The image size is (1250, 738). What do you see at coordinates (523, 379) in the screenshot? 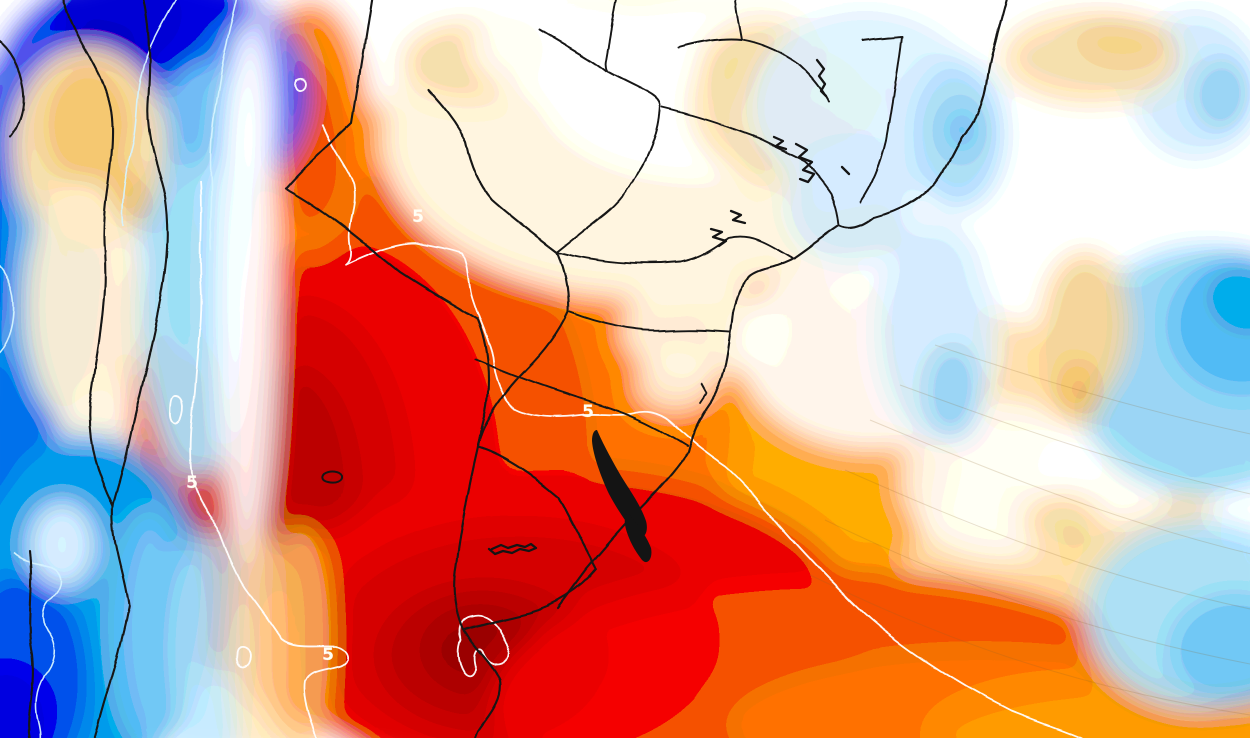
I see `border-uruguay-river` at bounding box center [523, 379].